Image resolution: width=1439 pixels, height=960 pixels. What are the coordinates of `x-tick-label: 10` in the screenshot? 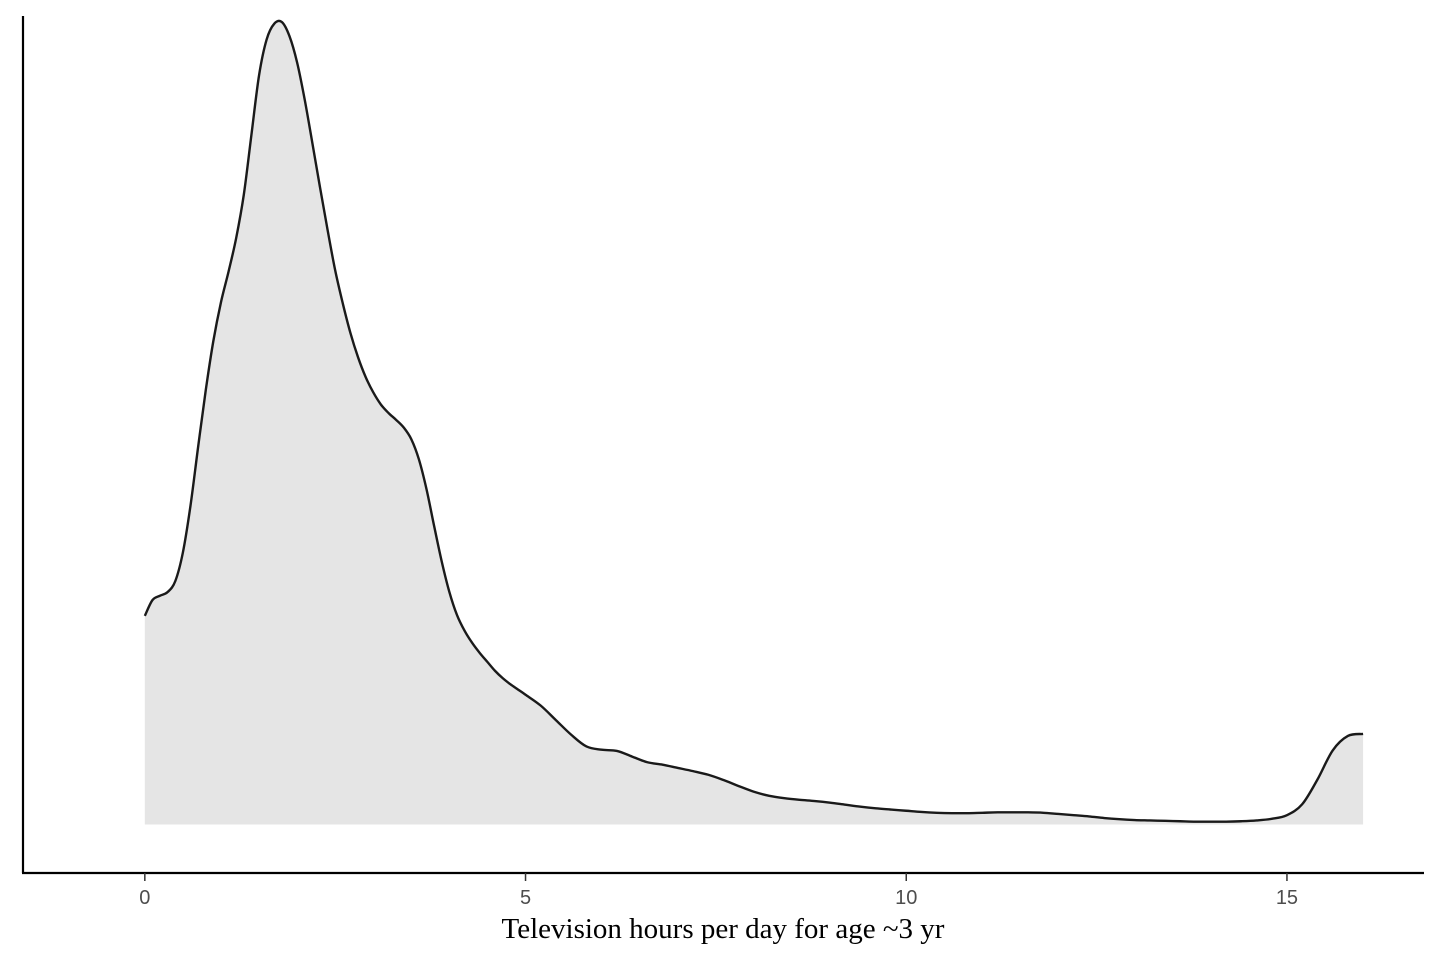 It's located at (906, 898).